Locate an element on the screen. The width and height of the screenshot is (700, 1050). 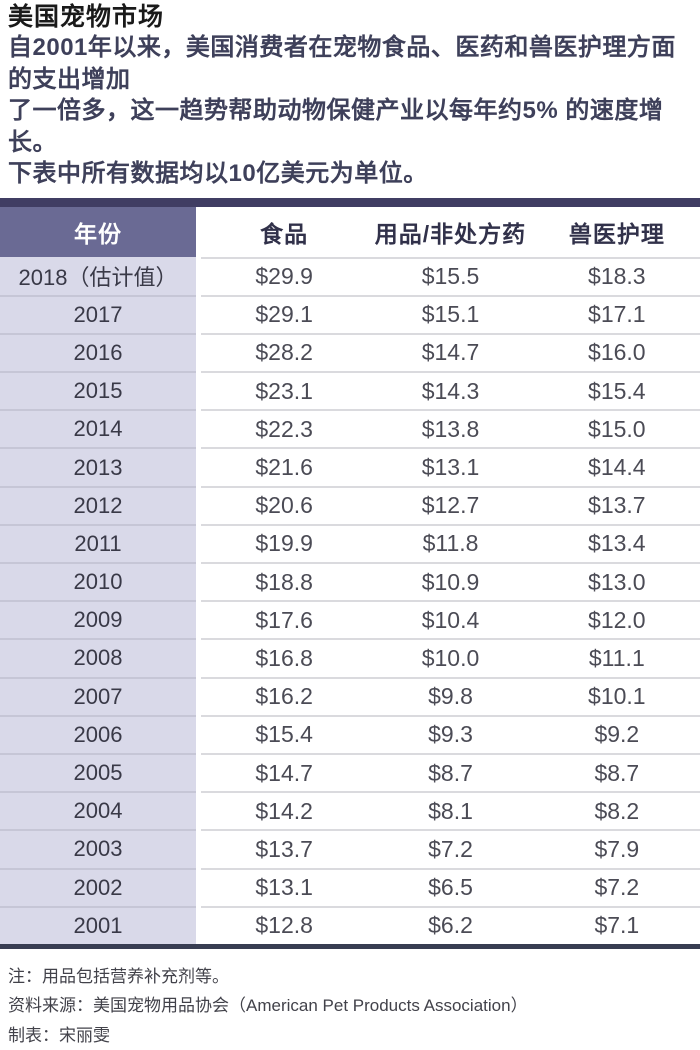
value-cell: $16.0 is located at coordinates (616, 351).